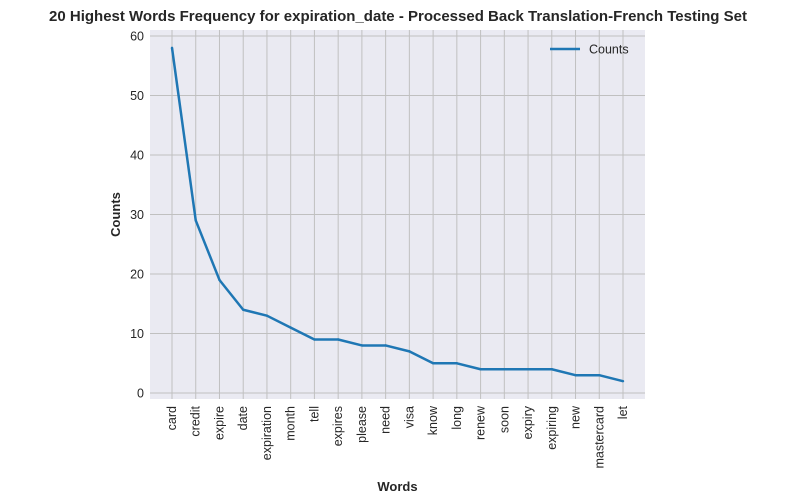 The height and width of the screenshot is (503, 795). I want to click on x-tick-label: credit, so click(196, 420).